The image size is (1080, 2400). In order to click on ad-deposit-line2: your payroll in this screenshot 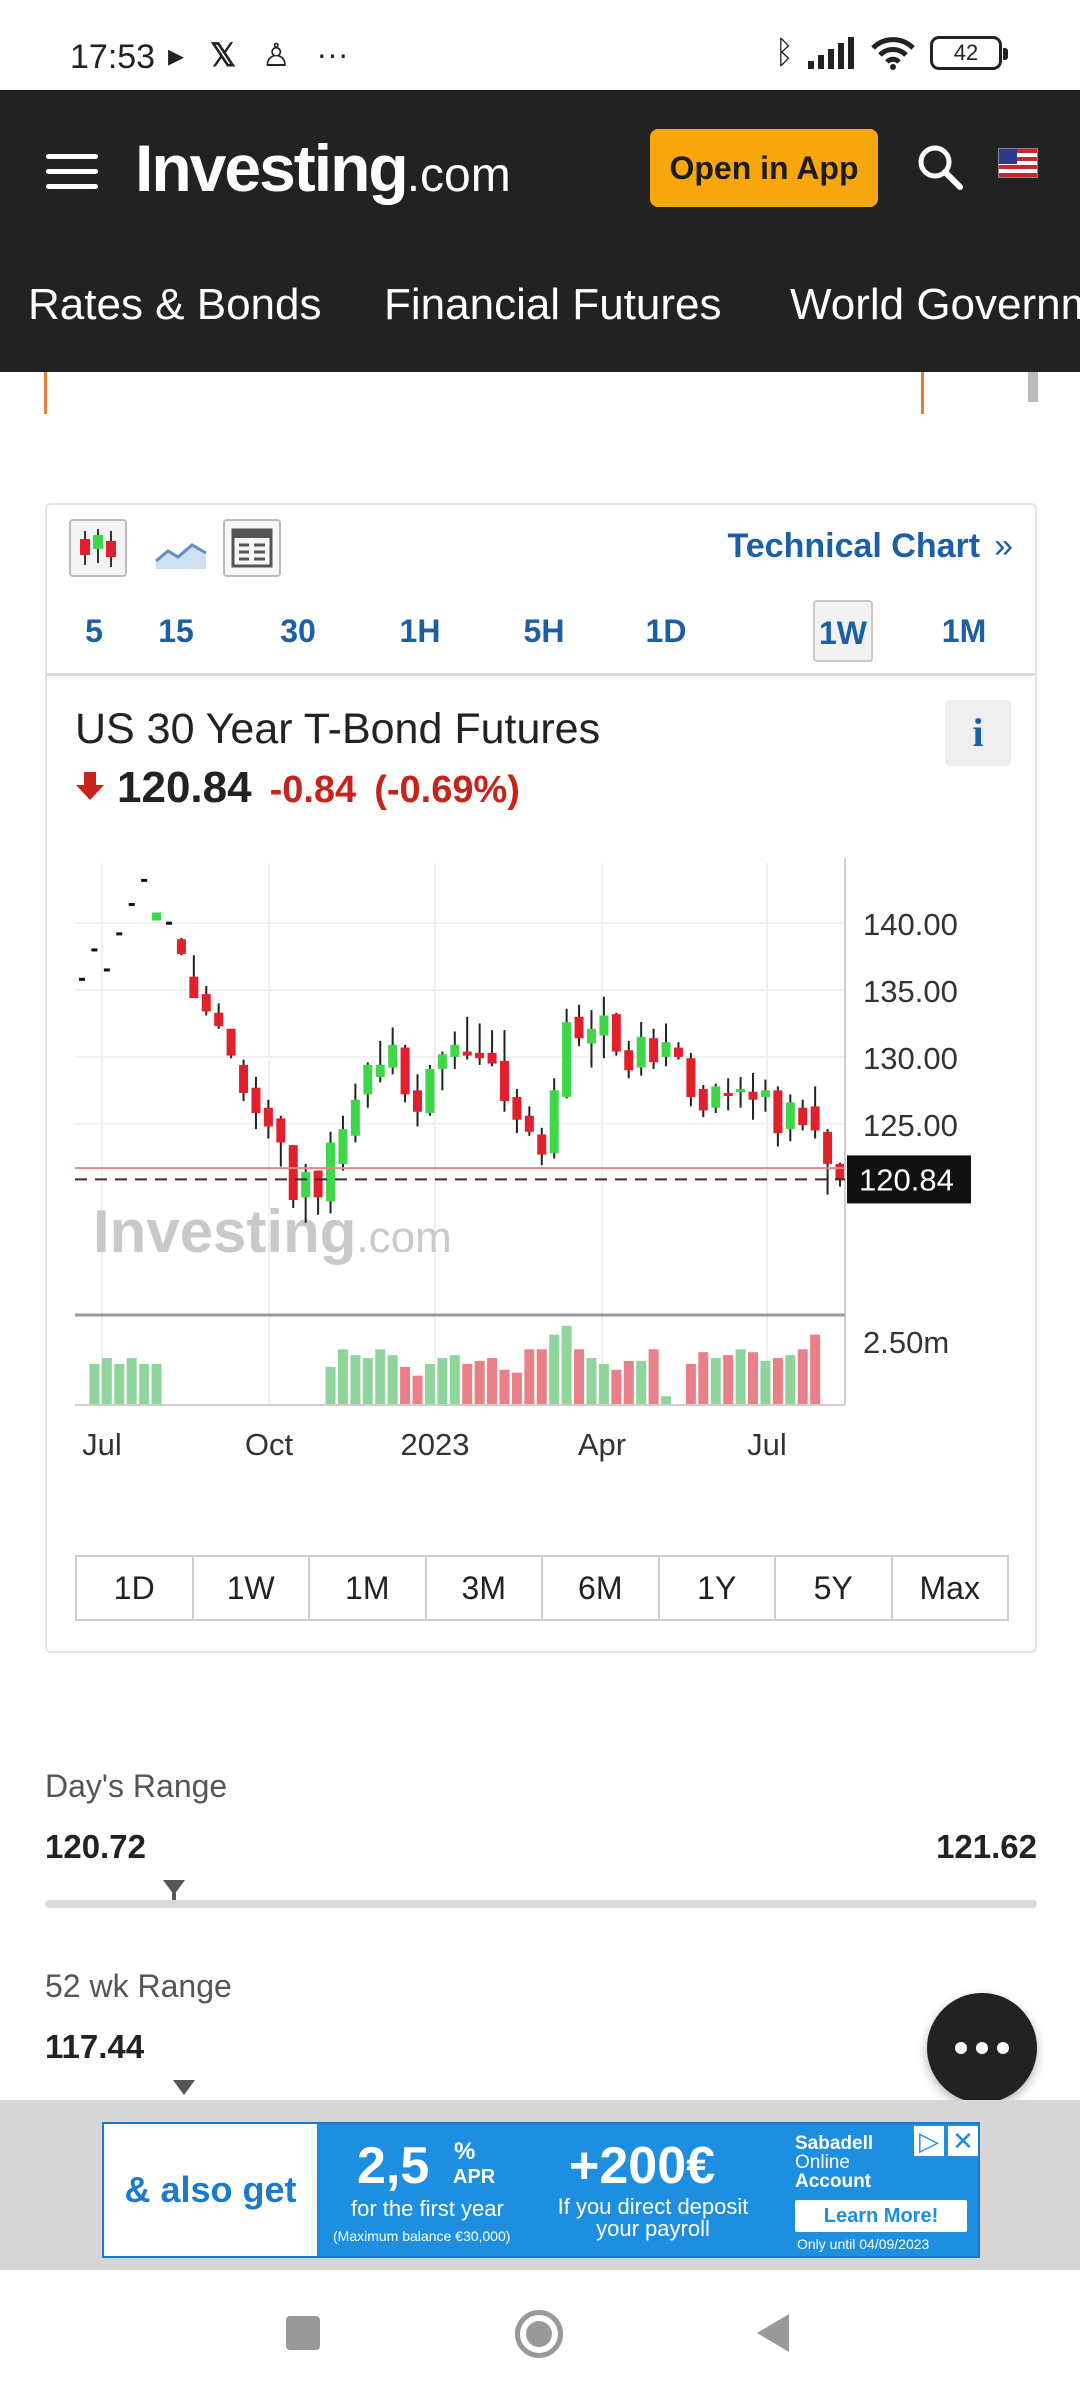, I will do `click(653, 2228)`.